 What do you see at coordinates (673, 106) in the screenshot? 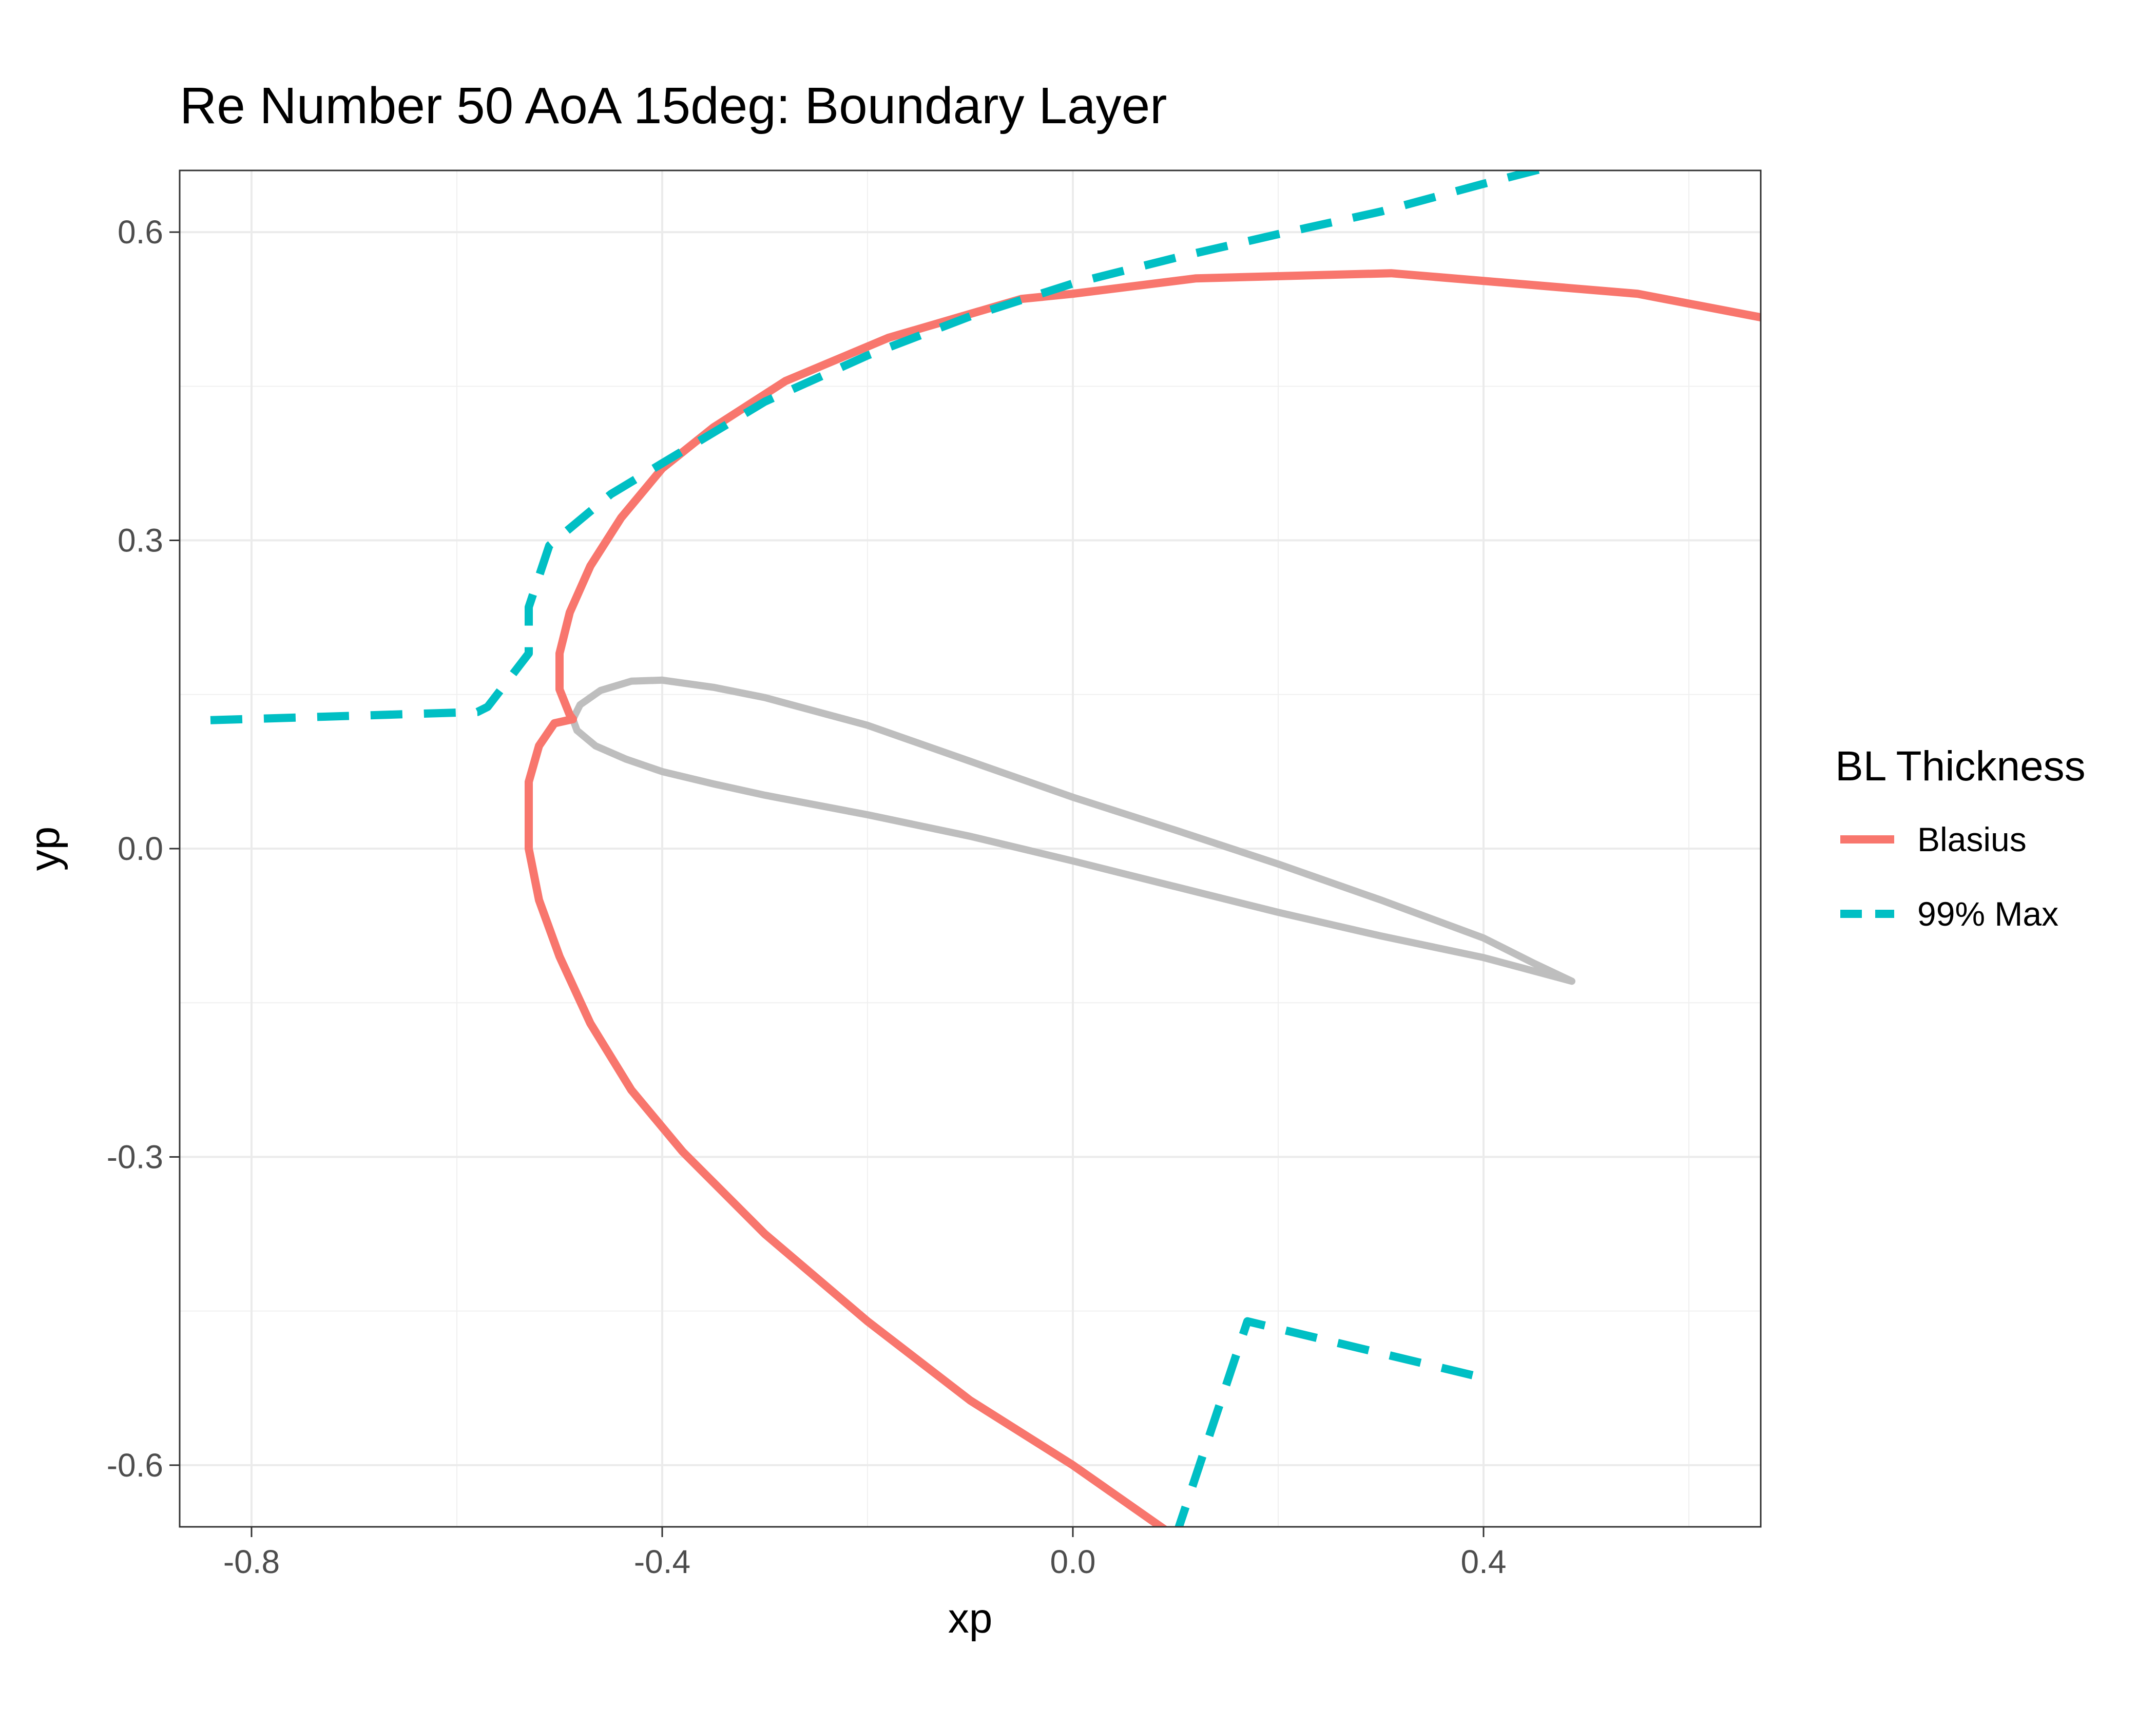
I see `chart-title: Re Number 50 AoA 15deg: Boundary Layer` at bounding box center [673, 106].